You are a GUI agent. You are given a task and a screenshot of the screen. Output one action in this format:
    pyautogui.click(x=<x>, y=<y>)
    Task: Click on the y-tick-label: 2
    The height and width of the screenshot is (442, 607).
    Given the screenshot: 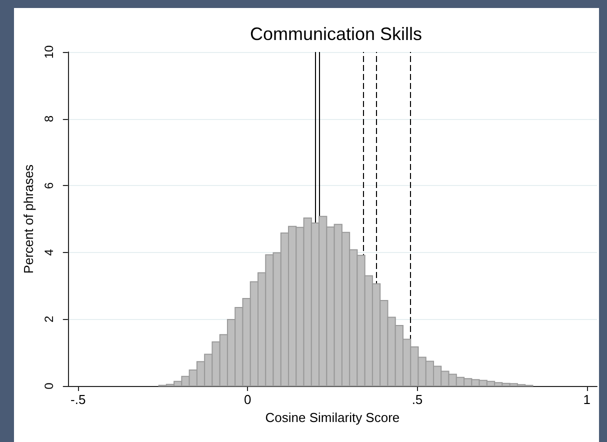 What is the action you would take?
    pyautogui.click(x=49, y=319)
    